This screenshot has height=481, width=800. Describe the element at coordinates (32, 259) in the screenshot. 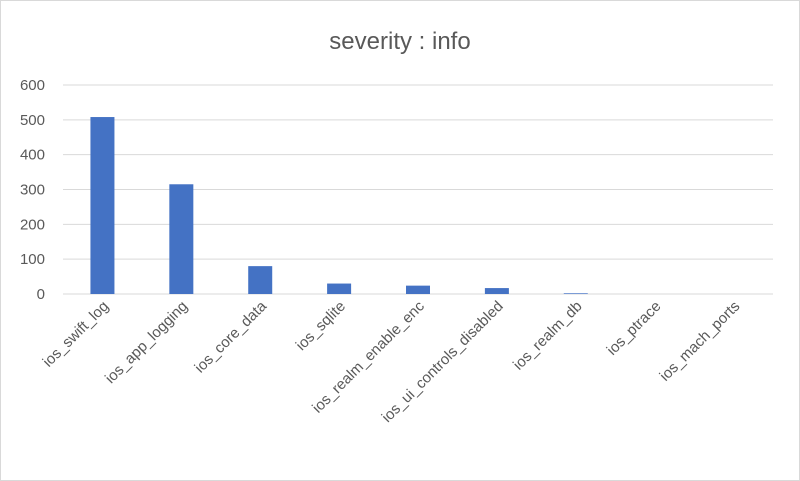

I see `y-tick-label: 100` at that location.